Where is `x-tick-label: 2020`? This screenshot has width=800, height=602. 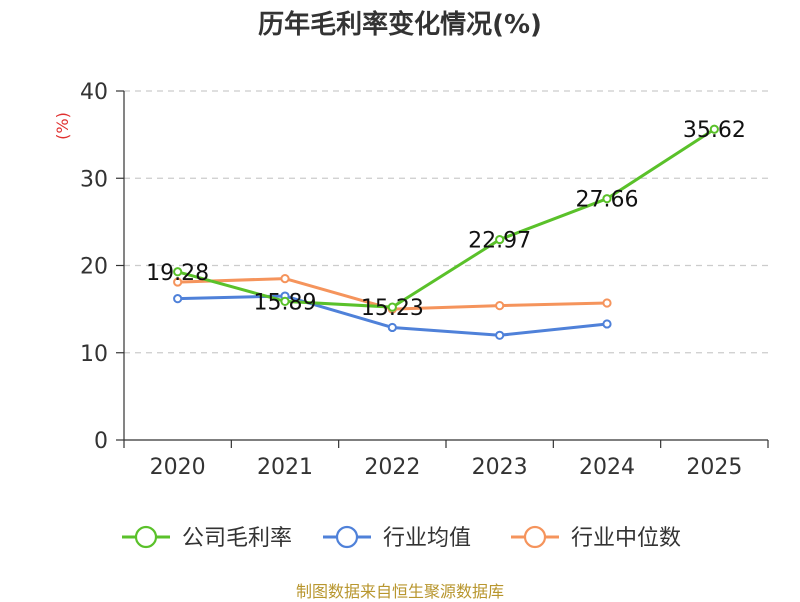 x-tick-label: 2020 is located at coordinates (178, 467).